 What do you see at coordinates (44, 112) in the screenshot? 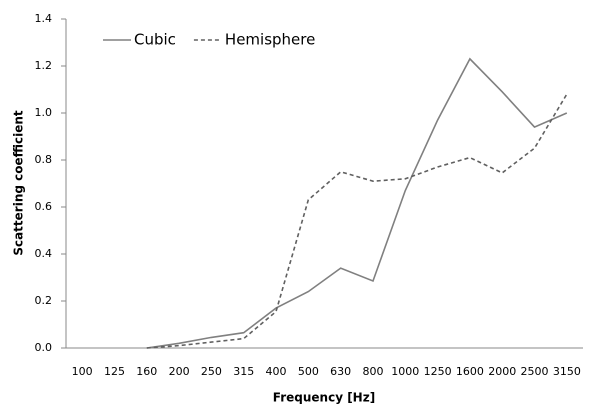
I see `y-tick-label: 1.0` at bounding box center [44, 112].